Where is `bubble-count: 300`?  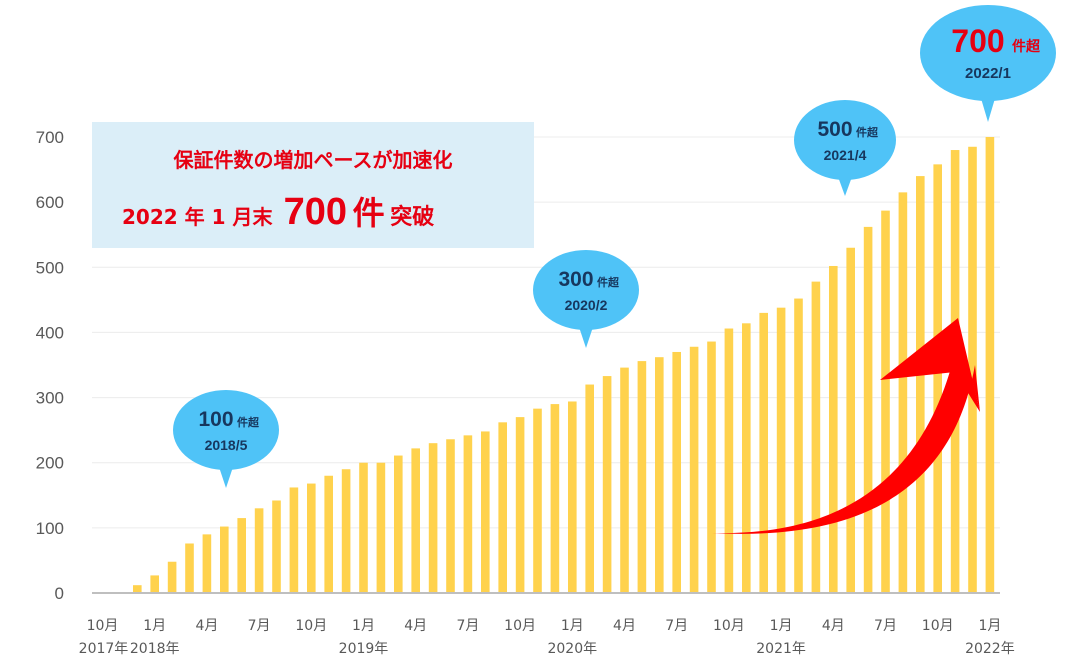 bubble-count: 300 is located at coordinates (575, 279).